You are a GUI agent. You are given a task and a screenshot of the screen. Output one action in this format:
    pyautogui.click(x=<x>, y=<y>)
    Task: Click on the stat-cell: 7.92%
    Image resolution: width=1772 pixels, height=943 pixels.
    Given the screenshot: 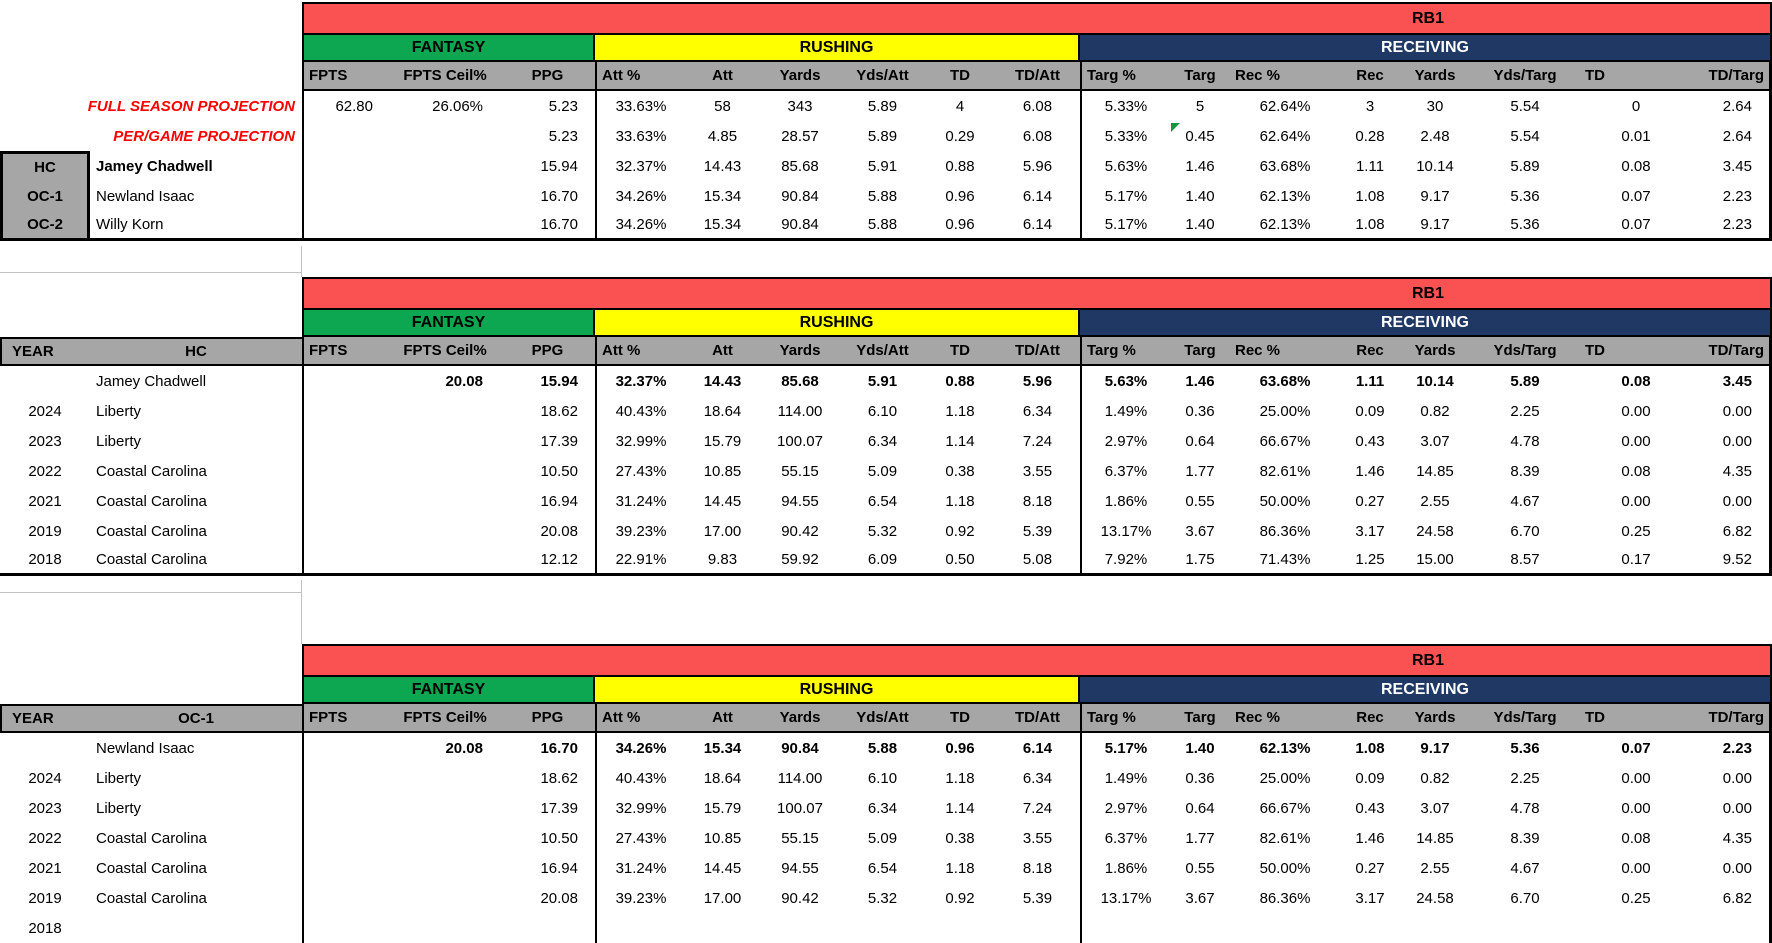 What is the action you would take?
    pyautogui.click(x=1125, y=561)
    